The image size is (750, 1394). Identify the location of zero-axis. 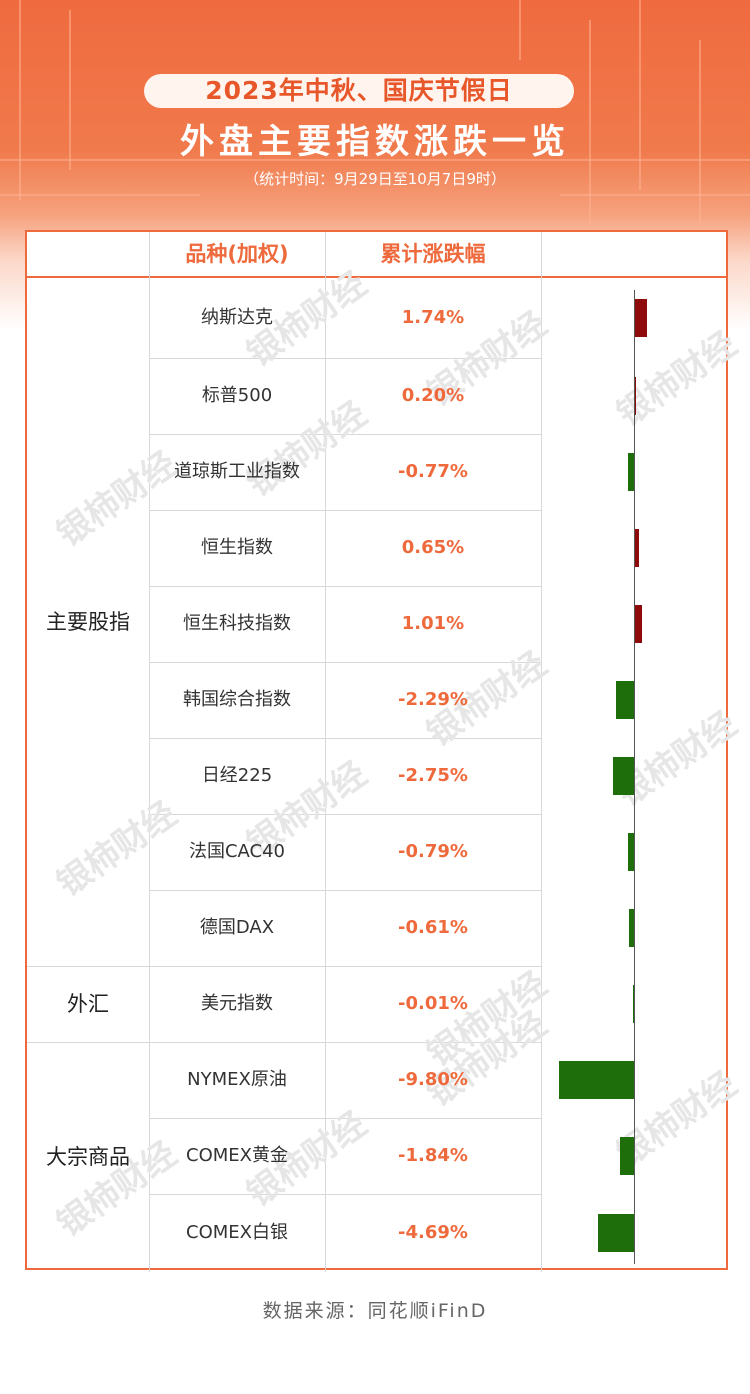
(634, 777).